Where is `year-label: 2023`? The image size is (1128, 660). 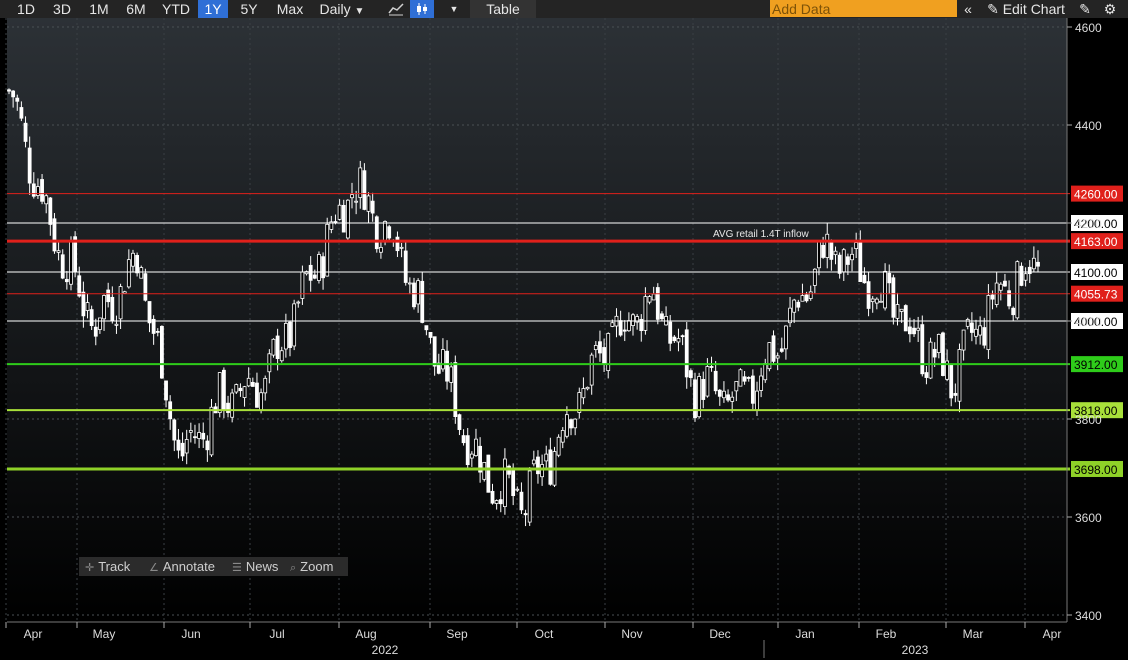
year-label: 2023 is located at coordinates (915, 650).